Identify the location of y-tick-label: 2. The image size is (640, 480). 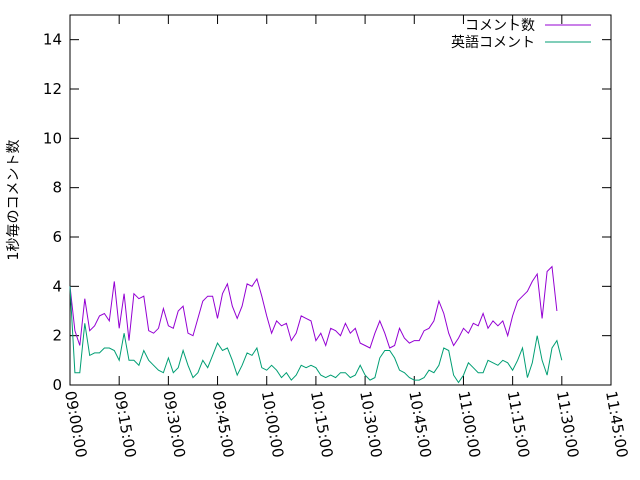
(57, 336).